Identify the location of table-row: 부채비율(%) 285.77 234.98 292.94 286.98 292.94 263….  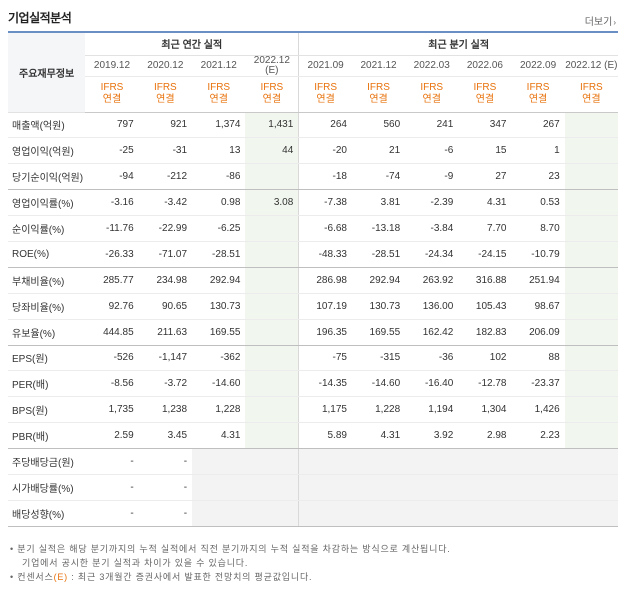
(313, 280).